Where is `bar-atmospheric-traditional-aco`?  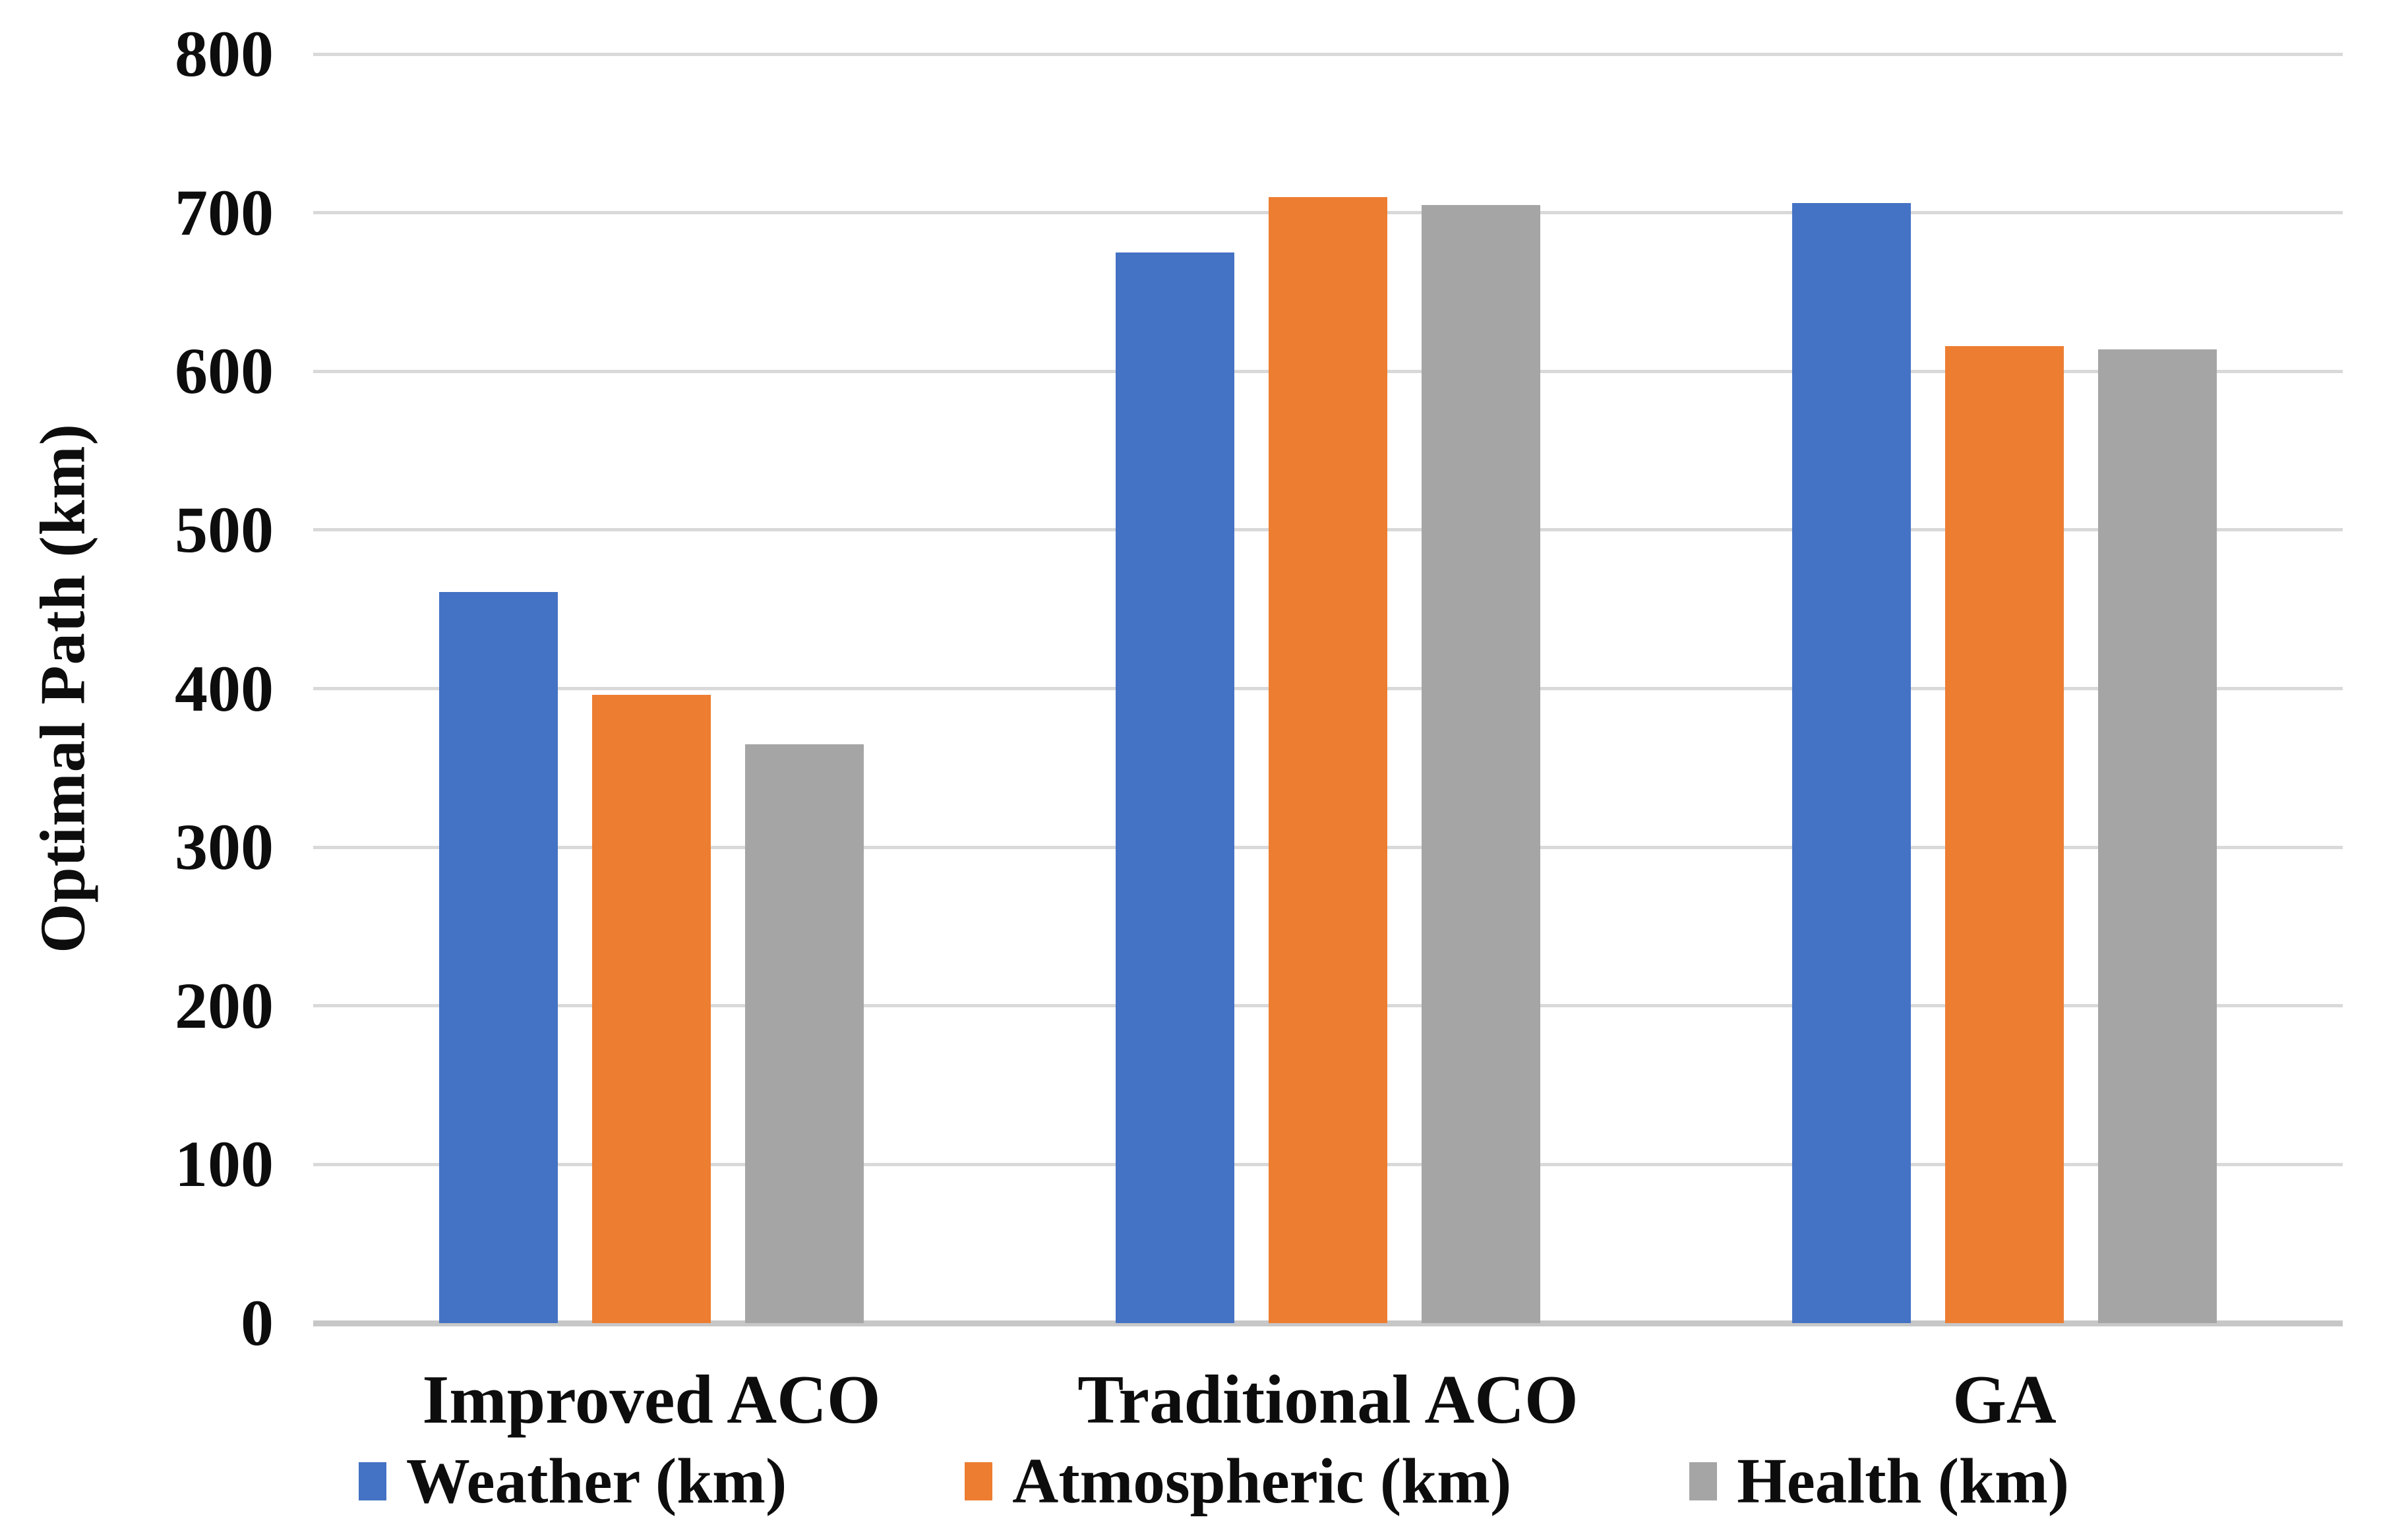
bar-atmospheric-traditional-aco is located at coordinates (1328, 759).